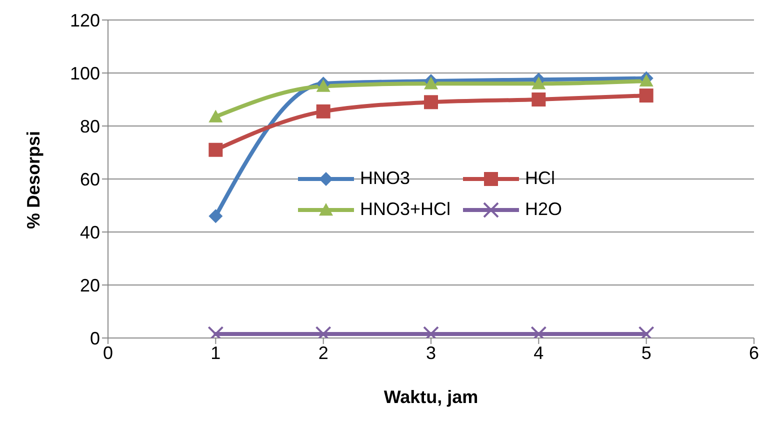 This screenshot has width=776, height=425. What do you see at coordinates (85, 73) in the screenshot?
I see `y-tick-label: 100` at bounding box center [85, 73].